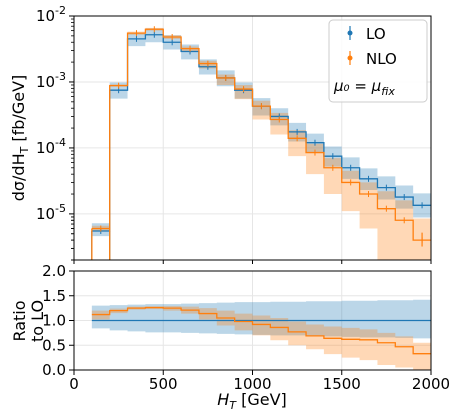  I want to click on main-ytick-base-3: 10, so click(45, 16).